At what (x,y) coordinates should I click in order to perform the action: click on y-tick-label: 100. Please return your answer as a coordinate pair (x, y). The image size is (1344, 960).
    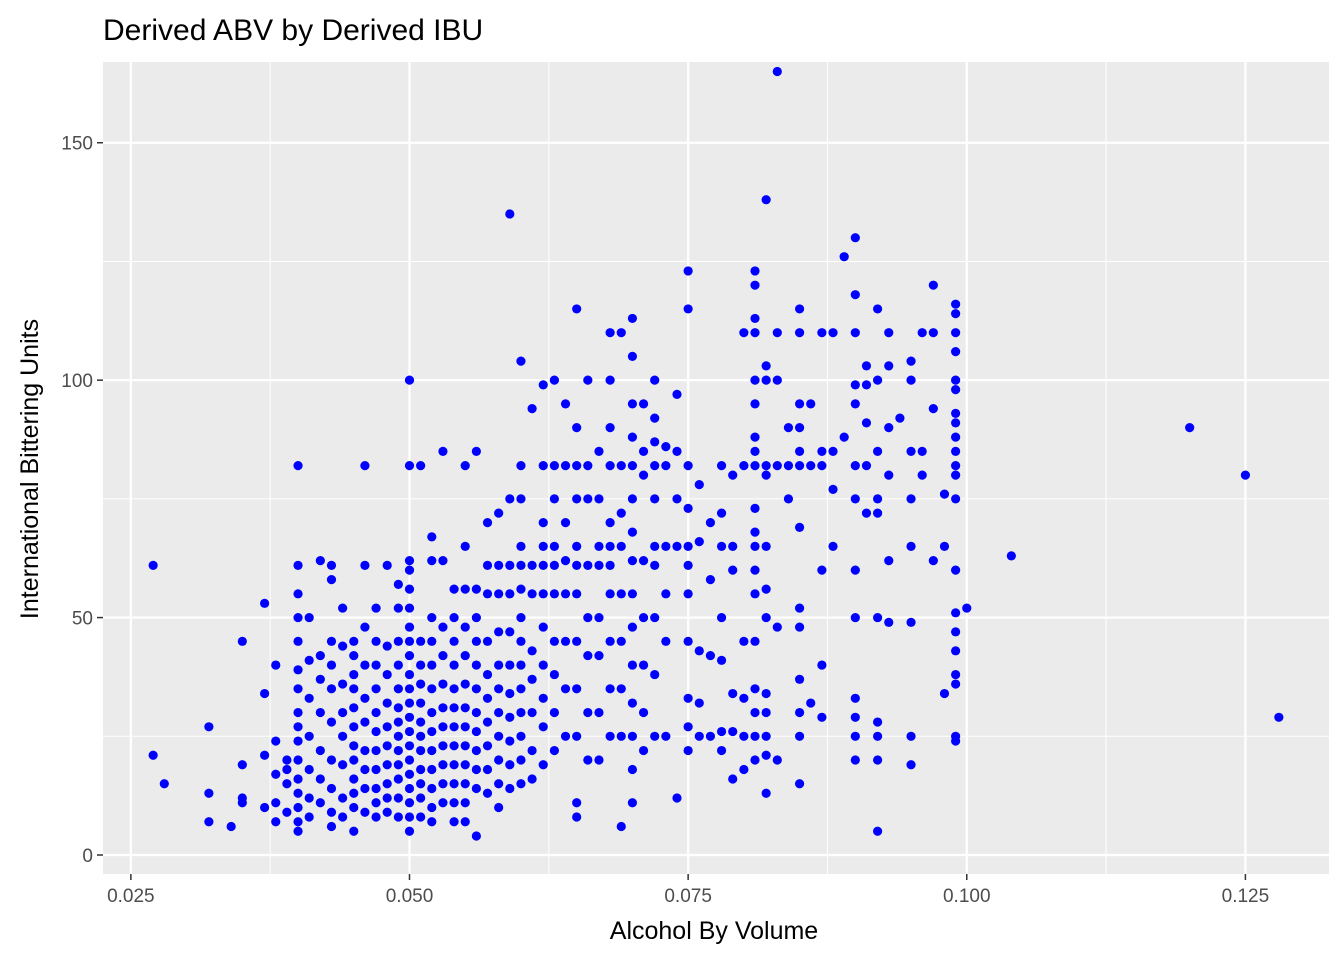
    Looking at the image, I should click on (77, 381).